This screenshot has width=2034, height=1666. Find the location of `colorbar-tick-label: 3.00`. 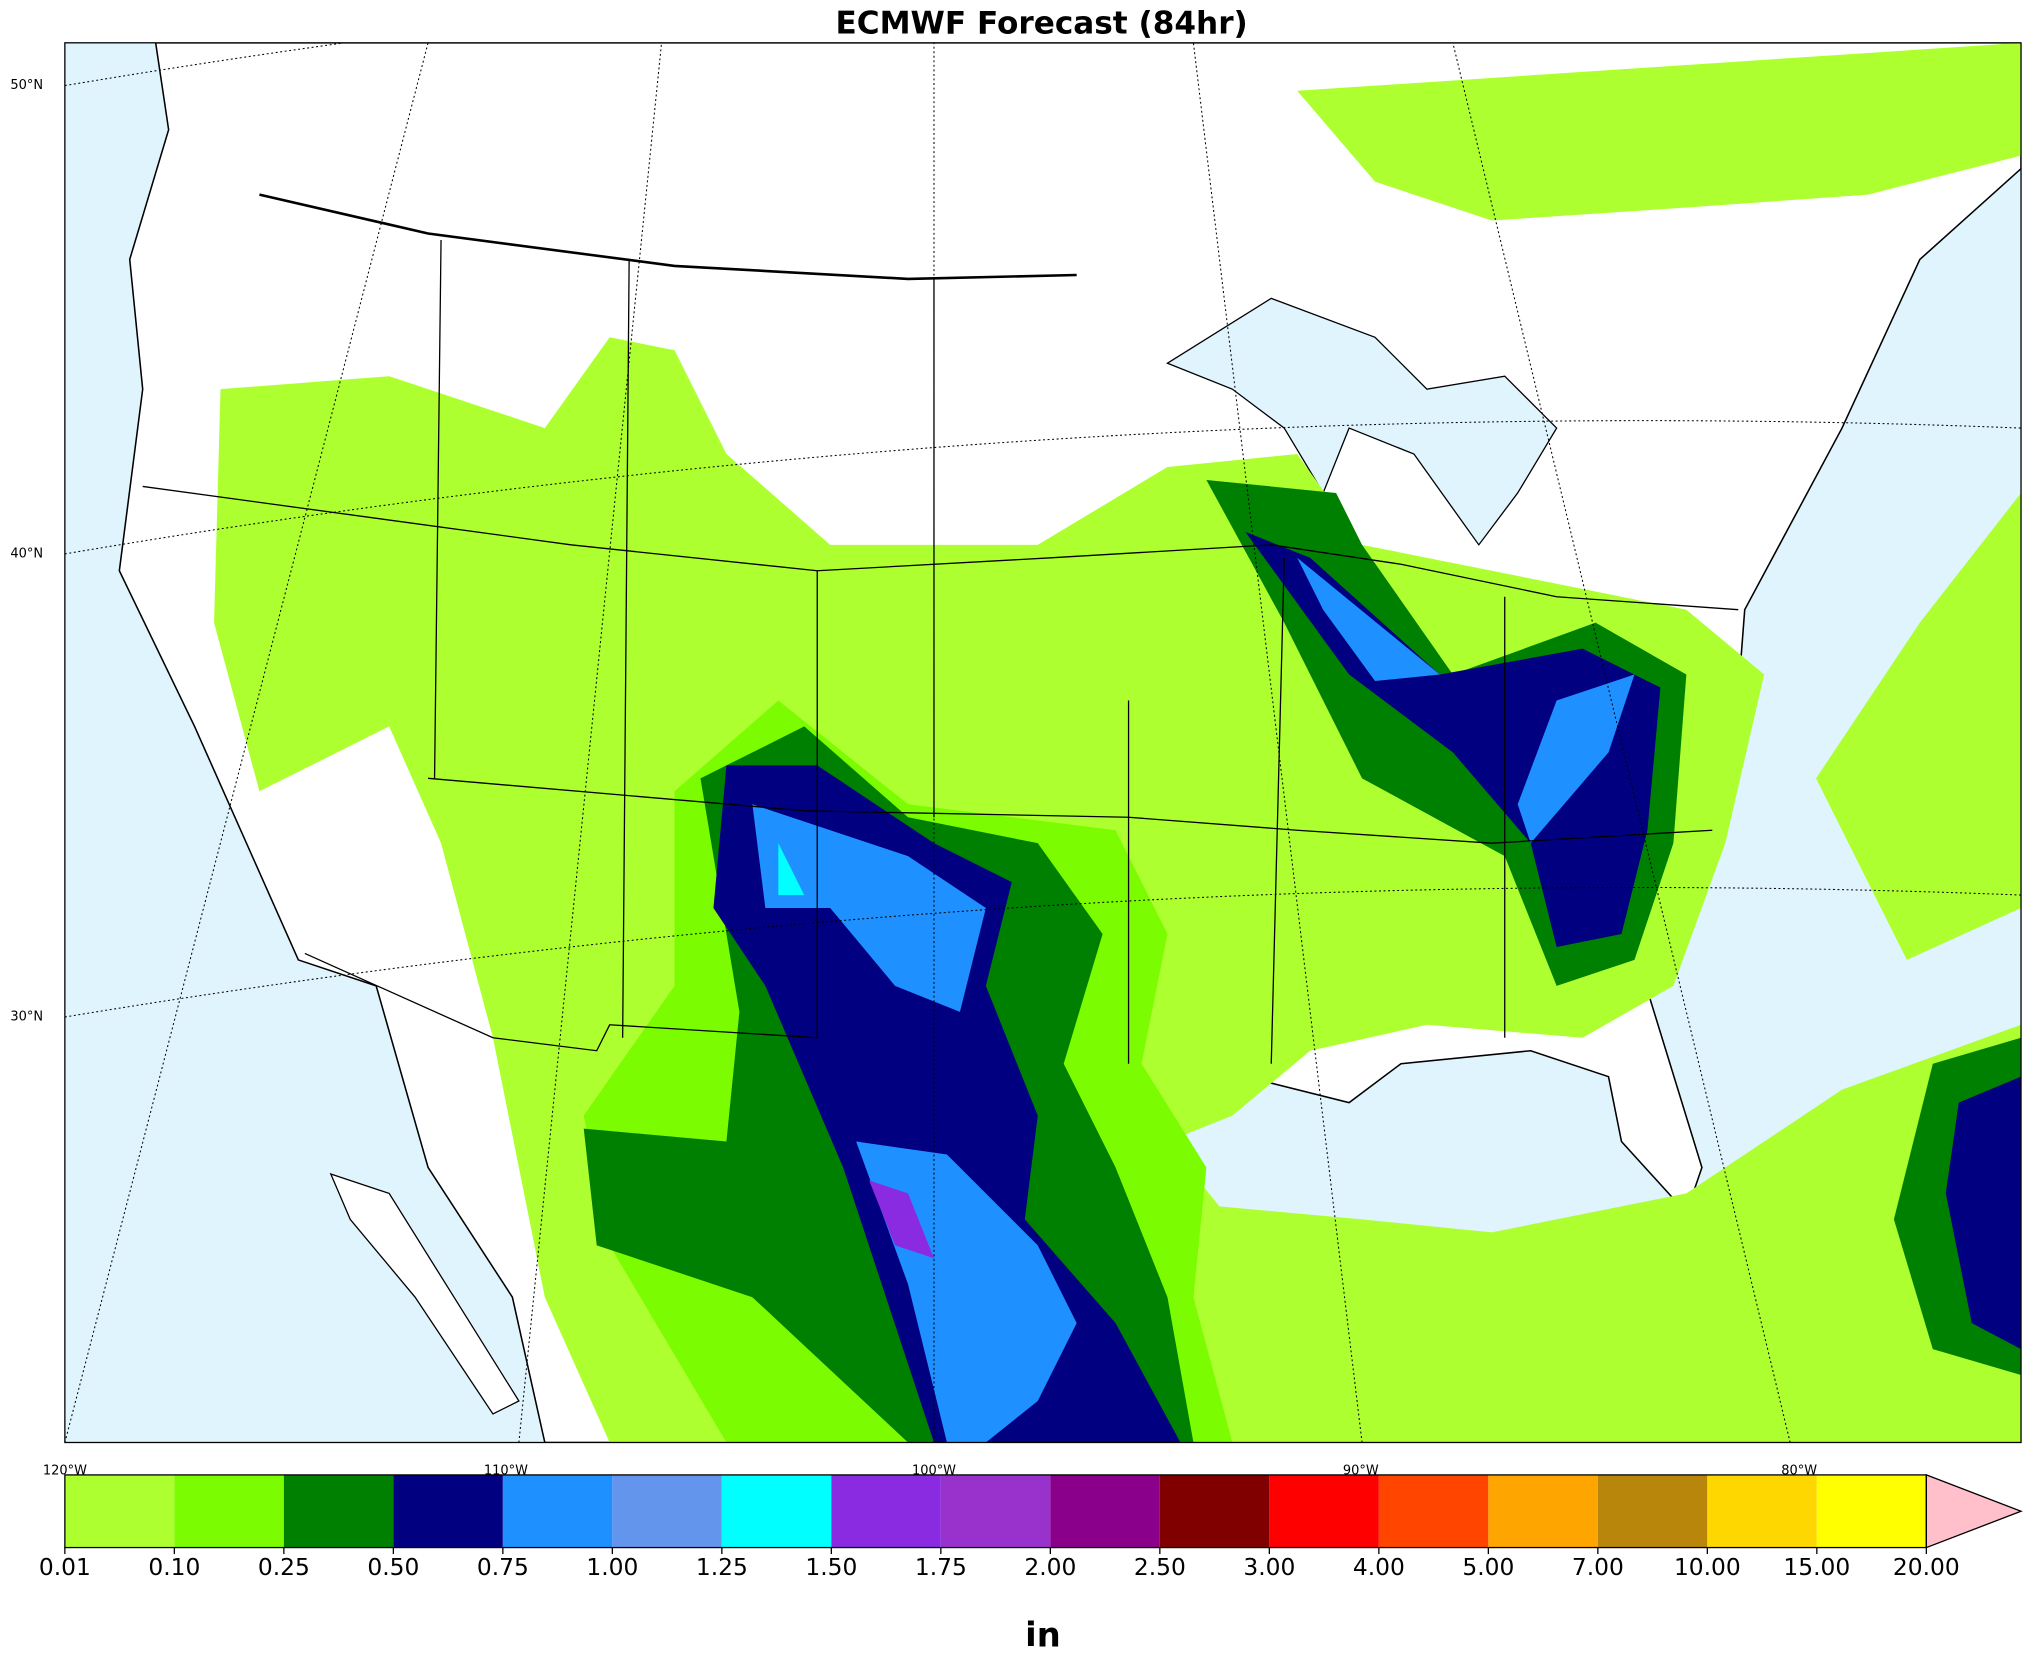

colorbar-tick-label: 3.00 is located at coordinates (1269, 1567).